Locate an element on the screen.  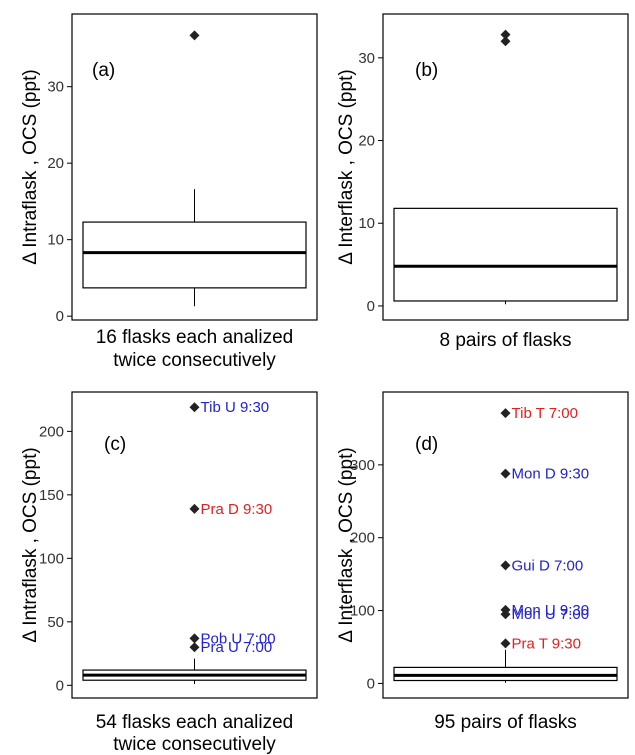
panel-label: (d) is located at coordinates (426, 444).